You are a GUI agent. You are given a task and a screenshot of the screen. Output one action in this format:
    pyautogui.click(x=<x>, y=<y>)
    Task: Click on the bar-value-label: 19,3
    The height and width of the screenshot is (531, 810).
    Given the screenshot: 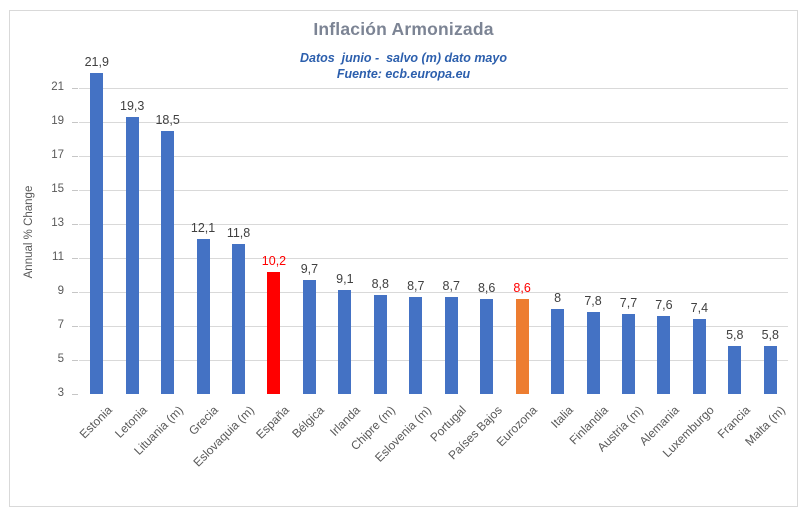 What is the action you would take?
    pyautogui.click(x=132, y=105)
    